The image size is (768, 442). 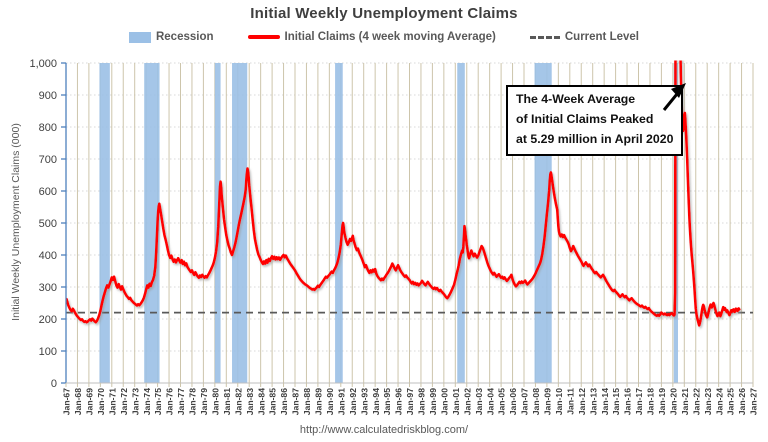 What do you see at coordinates (112, 401) in the screenshot?
I see `x-tick-label: Jan-71` at bounding box center [112, 401].